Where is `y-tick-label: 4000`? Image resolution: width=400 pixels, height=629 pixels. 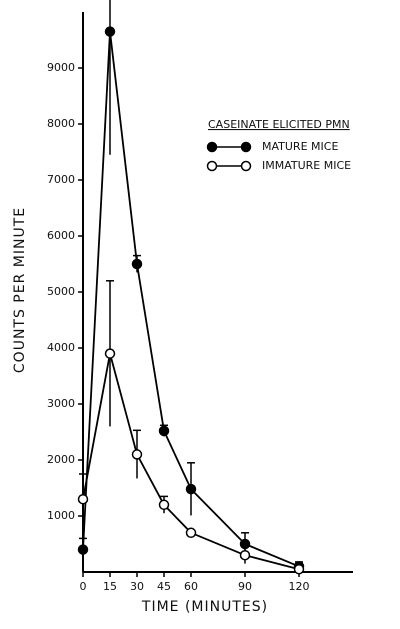 y-tick-label: 4000 is located at coordinates (61, 347).